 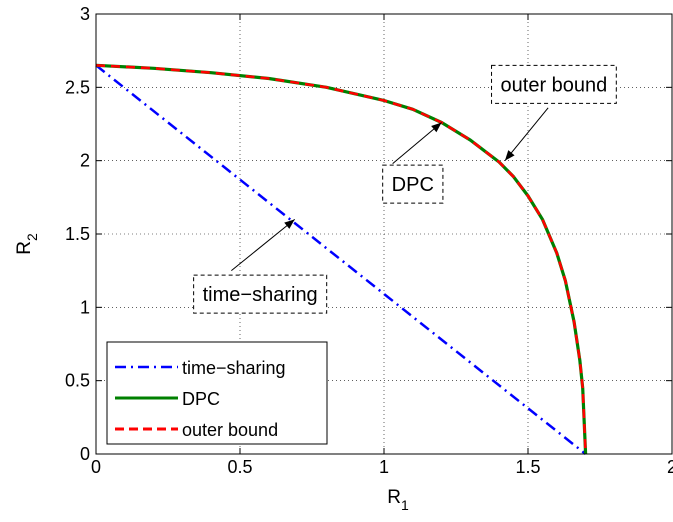 I want to click on y-axis-label: R2, so click(x=27, y=244).